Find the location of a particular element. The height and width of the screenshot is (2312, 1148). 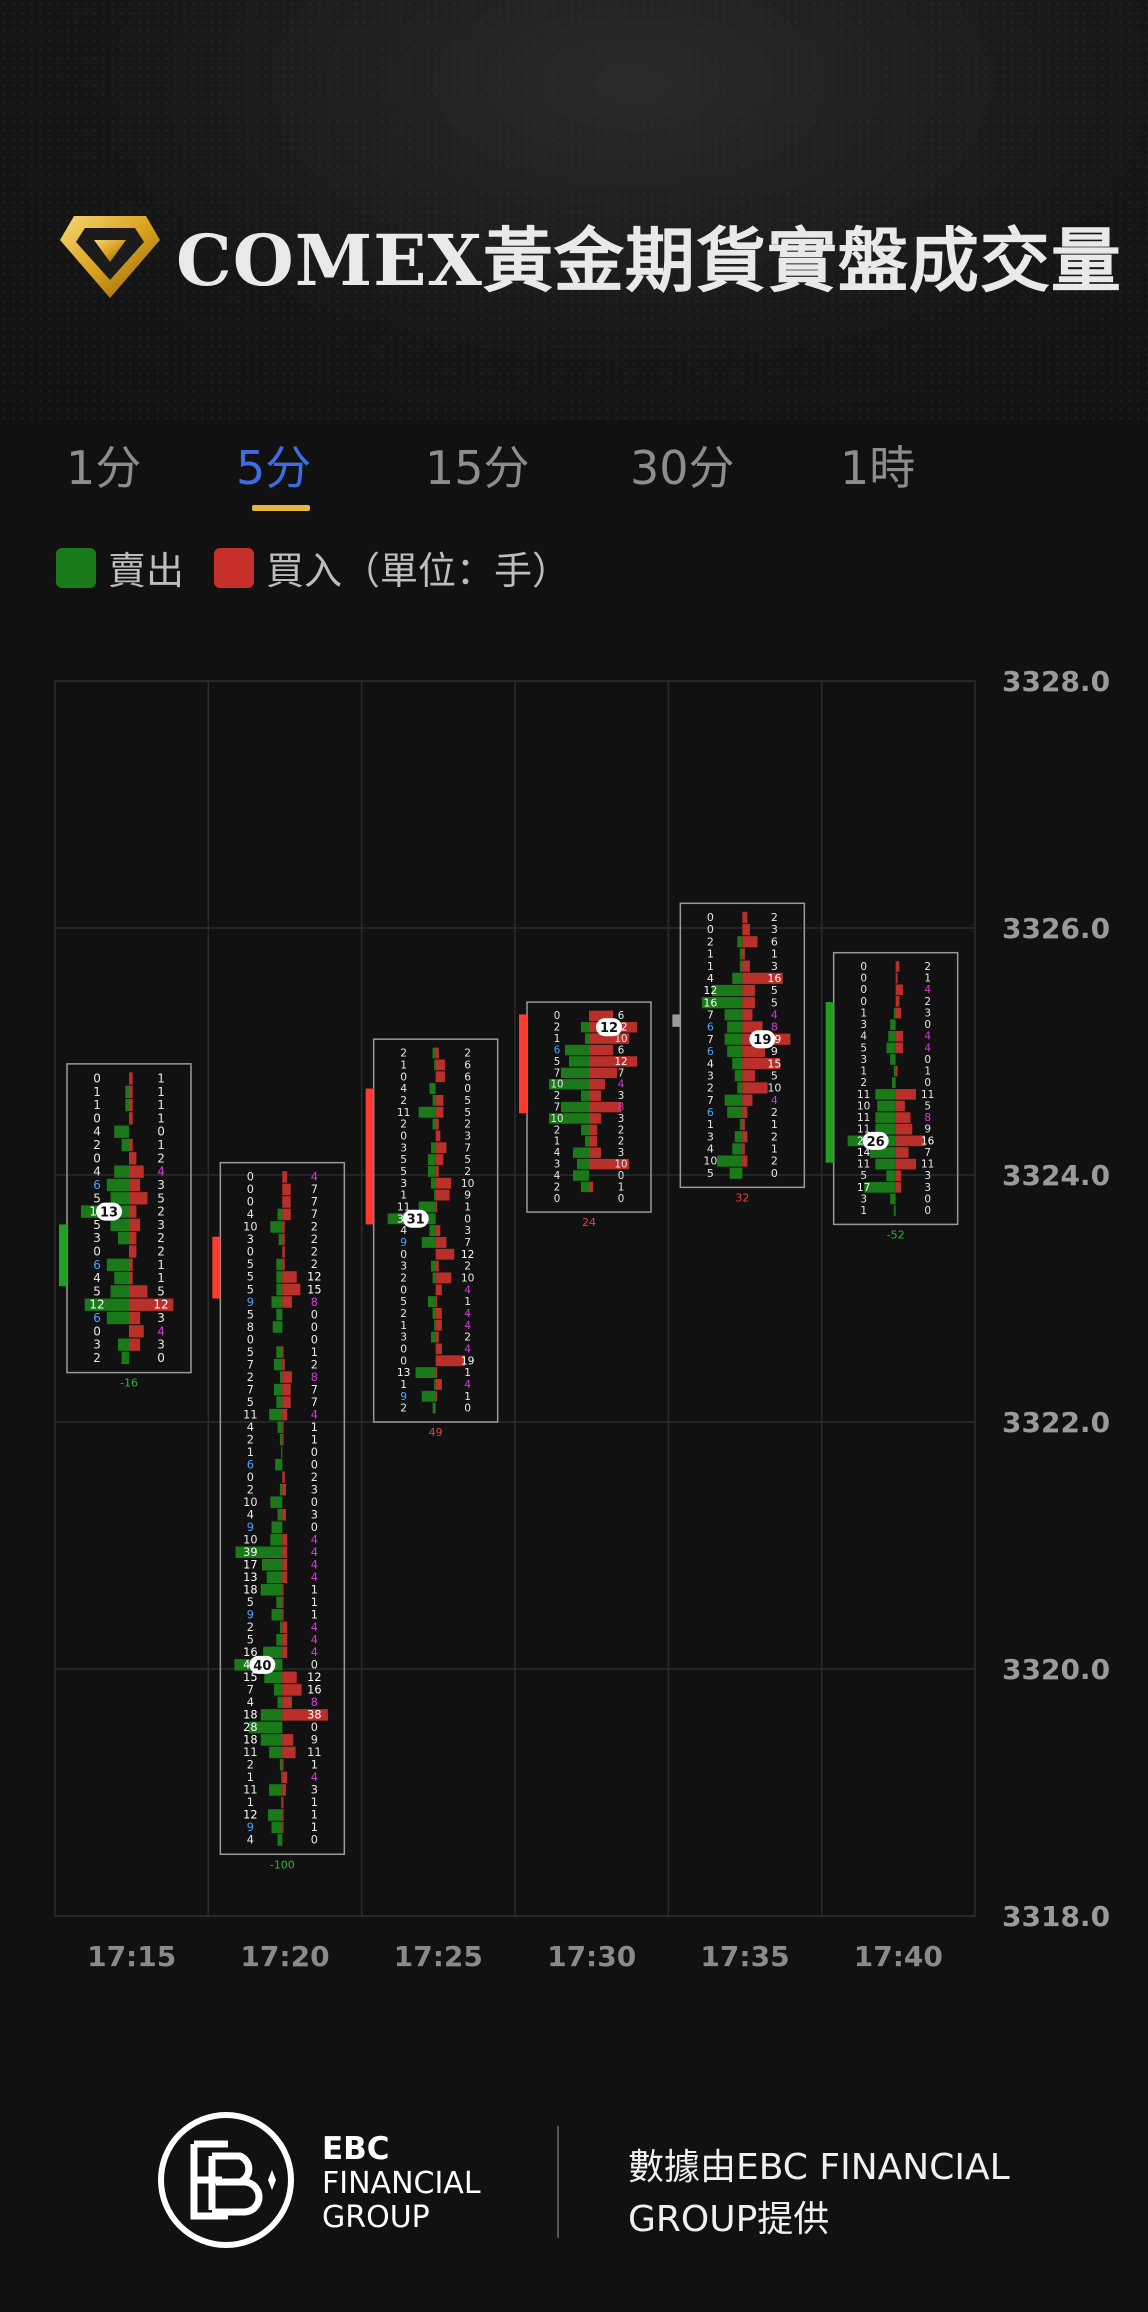

sell-volume-label: 18 is located at coordinates (250, 1590).